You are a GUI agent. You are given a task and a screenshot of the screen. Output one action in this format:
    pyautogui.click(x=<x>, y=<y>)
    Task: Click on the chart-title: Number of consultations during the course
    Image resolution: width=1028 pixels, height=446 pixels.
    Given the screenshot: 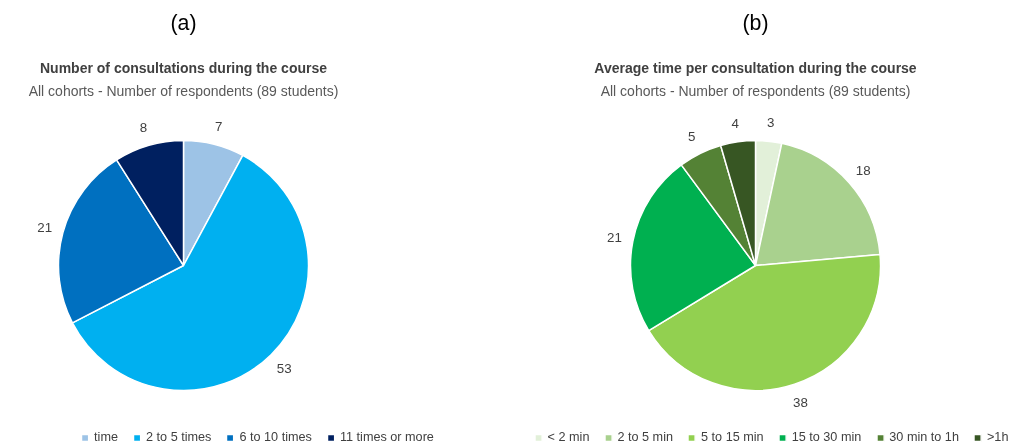 What is the action you would take?
    pyautogui.click(x=183, y=68)
    